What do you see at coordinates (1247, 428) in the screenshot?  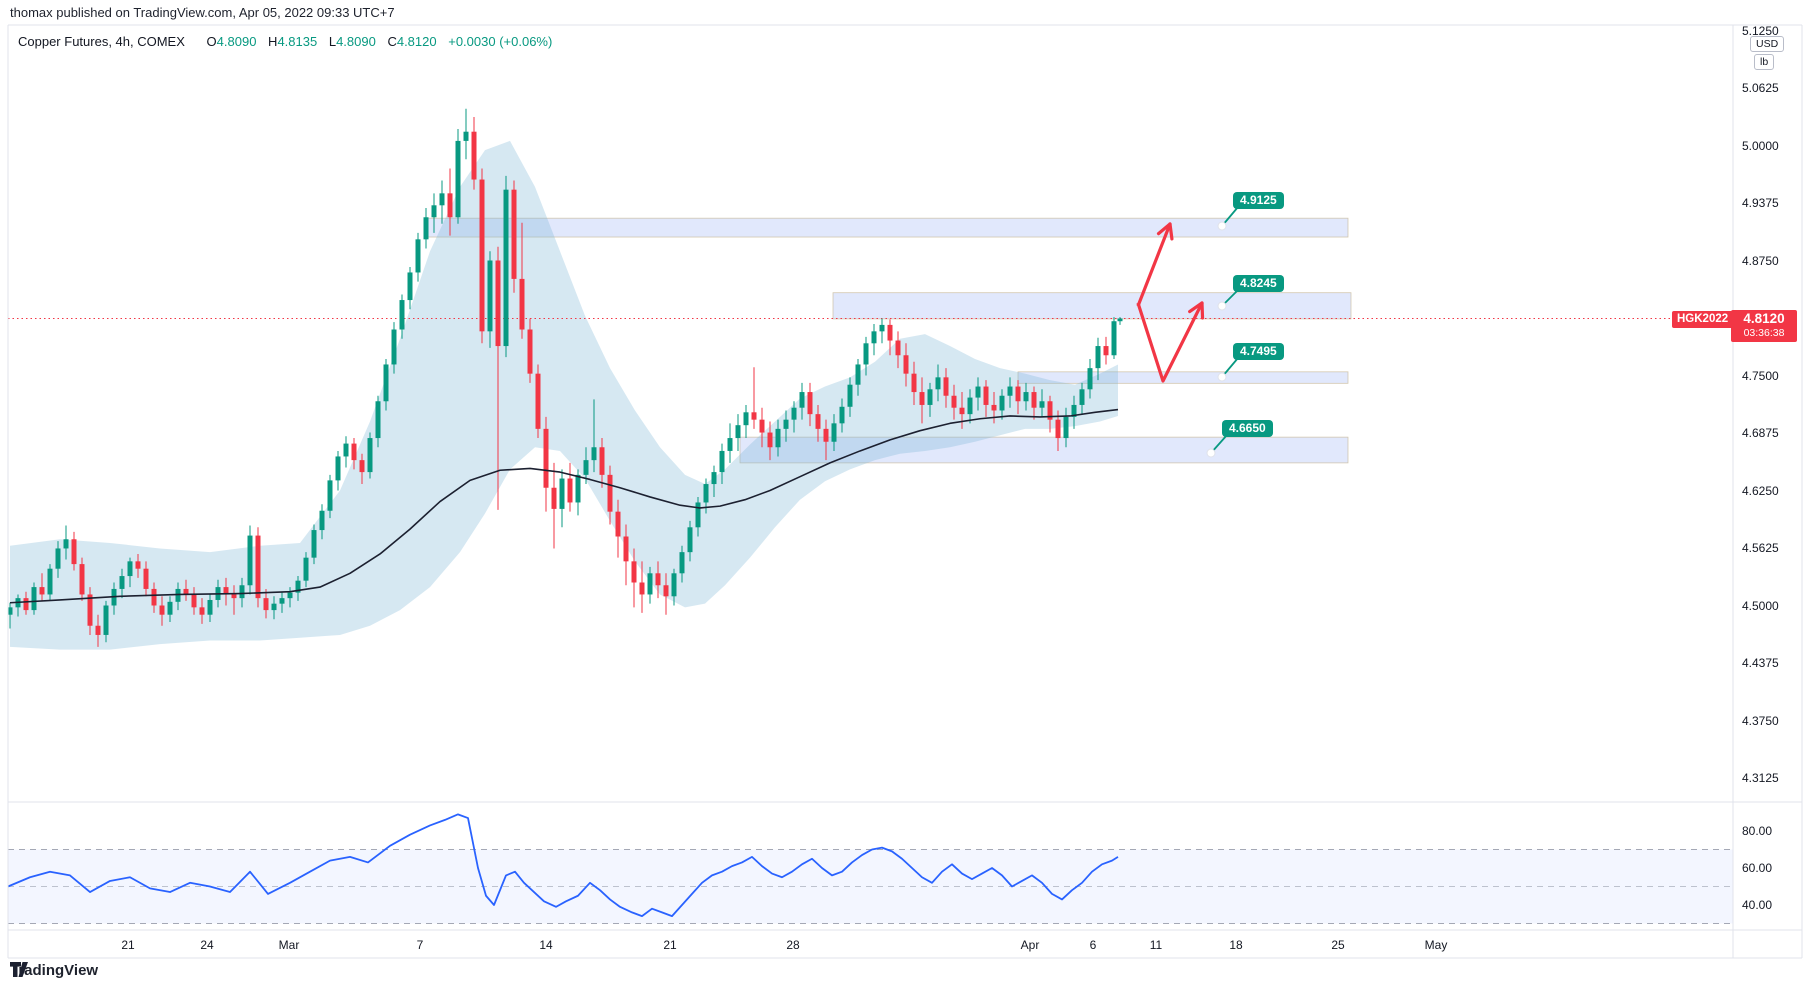 I see `price-level-badge: 4.6650` at bounding box center [1247, 428].